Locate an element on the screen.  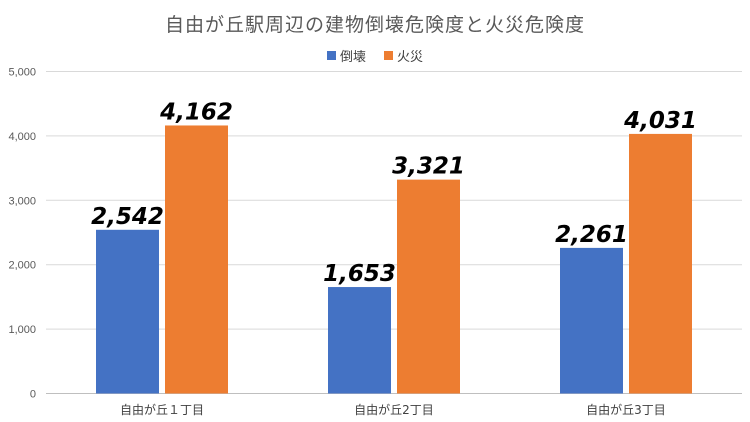
data-label: 3,321 is located at coordinates (428, 167).